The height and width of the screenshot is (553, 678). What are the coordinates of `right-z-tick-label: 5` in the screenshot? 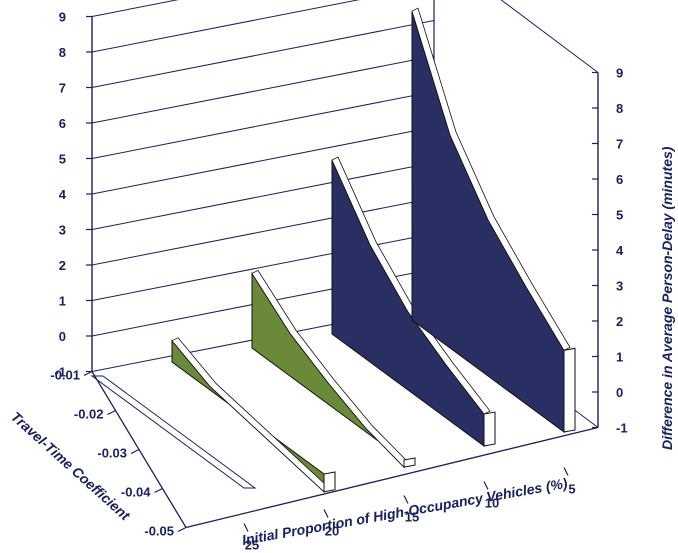 It's located at (619, 215).